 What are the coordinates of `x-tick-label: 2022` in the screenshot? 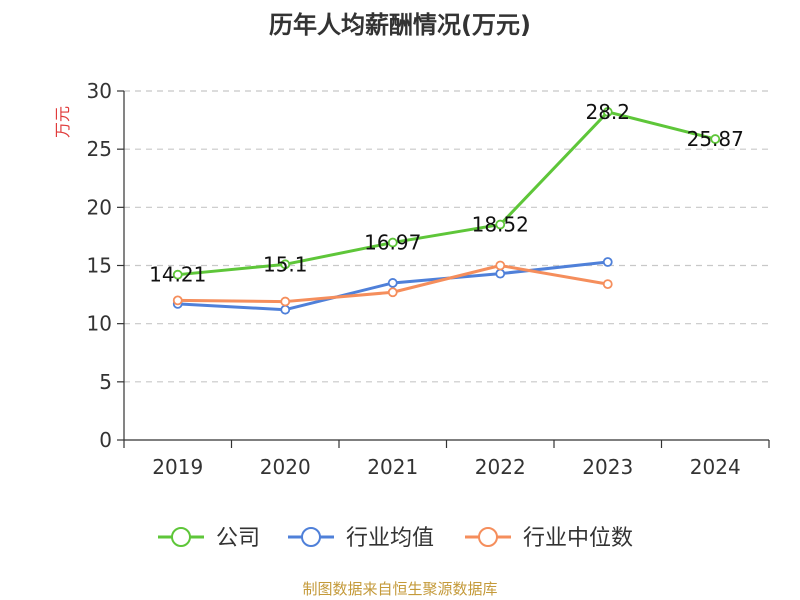 It's located at (500, 467).